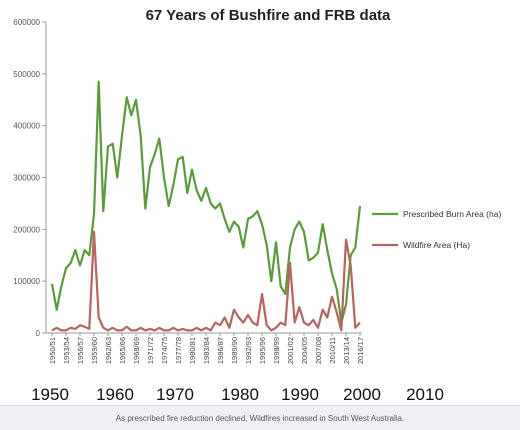 This screenshot has width=520, height=430. I want to click on x-tick-label: 1992/93, so click(248, 350).